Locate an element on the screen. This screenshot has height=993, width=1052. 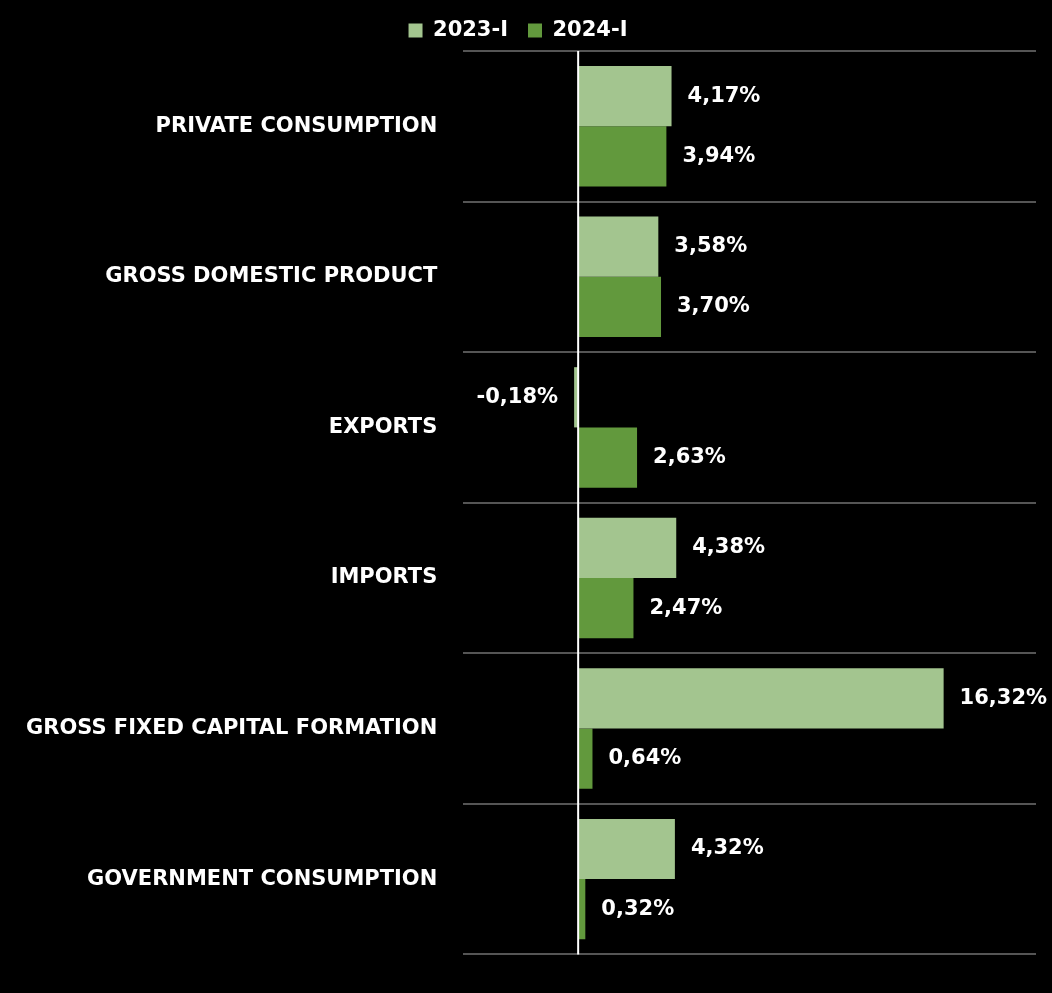
legend-label: 2023-I is located at coordinates (471, 28).